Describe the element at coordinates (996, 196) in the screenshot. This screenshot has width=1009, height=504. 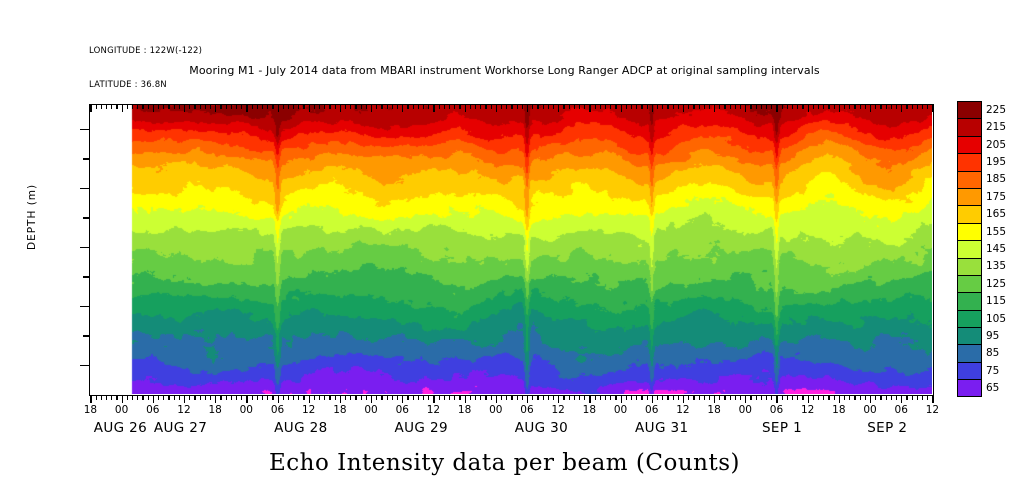
I see `colorbar-tick-label: 175` at that location.